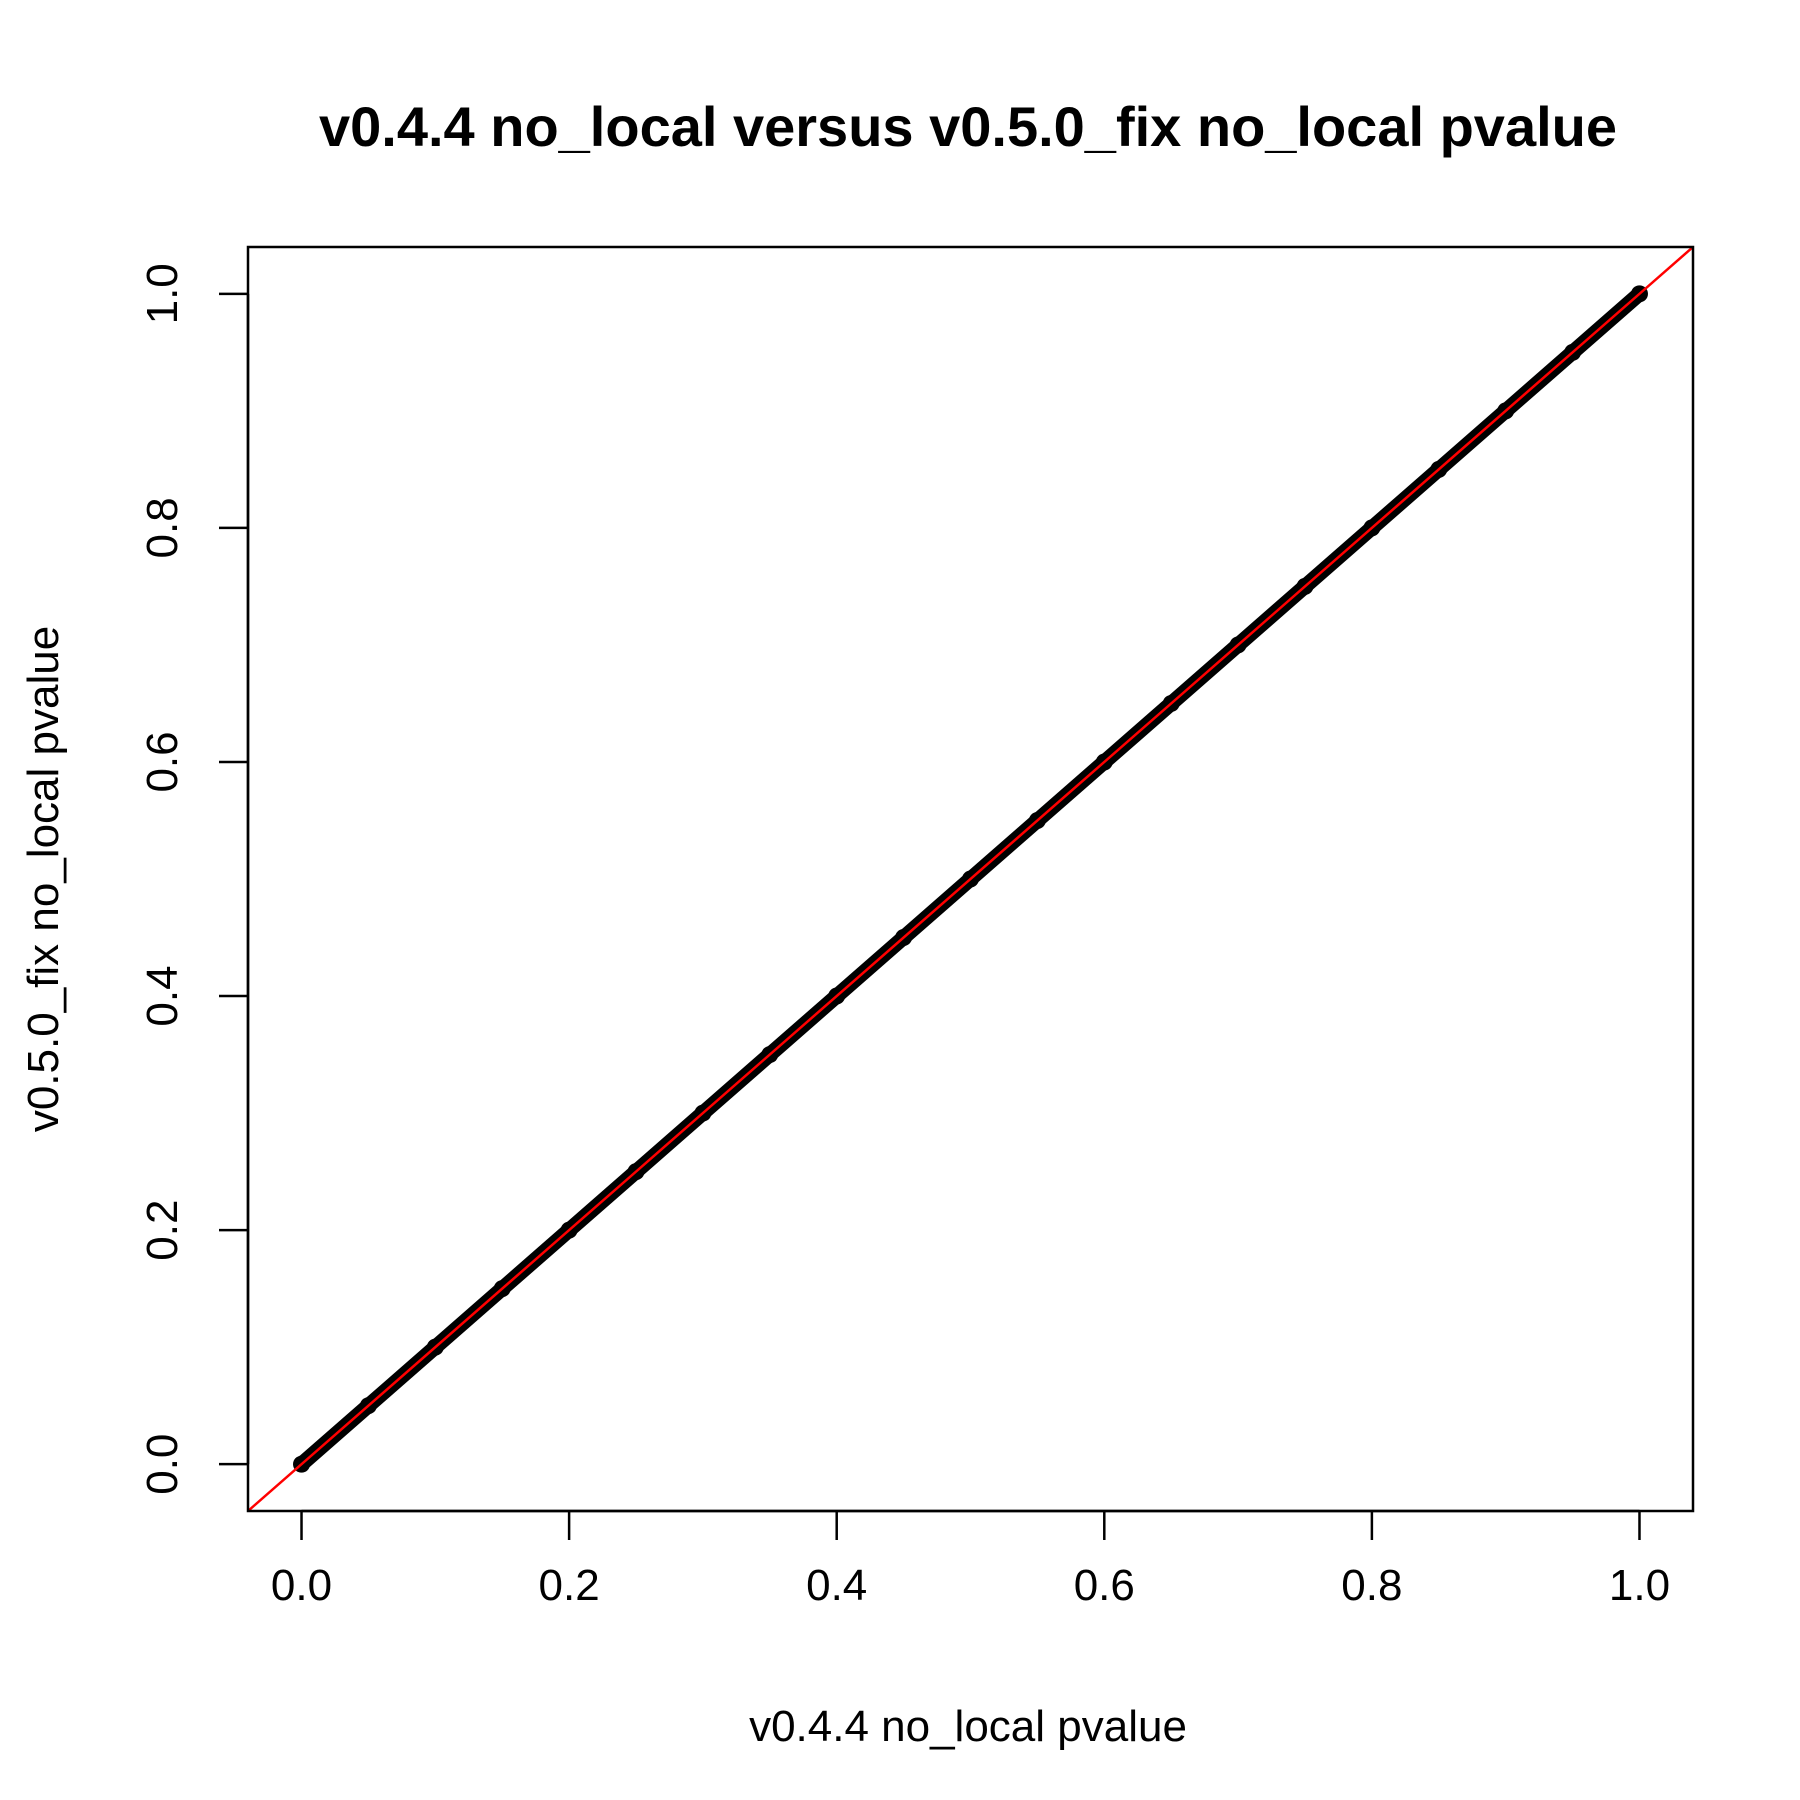 Image resolution: width=1800 pixels, height=1800 pixels. What do you see at coordinates (970, 1559) in the screenshot?
I see `x-axis: 0.0 0.2 0.4 0.6 0.8 1.0` at bounding box center [970, 1559].